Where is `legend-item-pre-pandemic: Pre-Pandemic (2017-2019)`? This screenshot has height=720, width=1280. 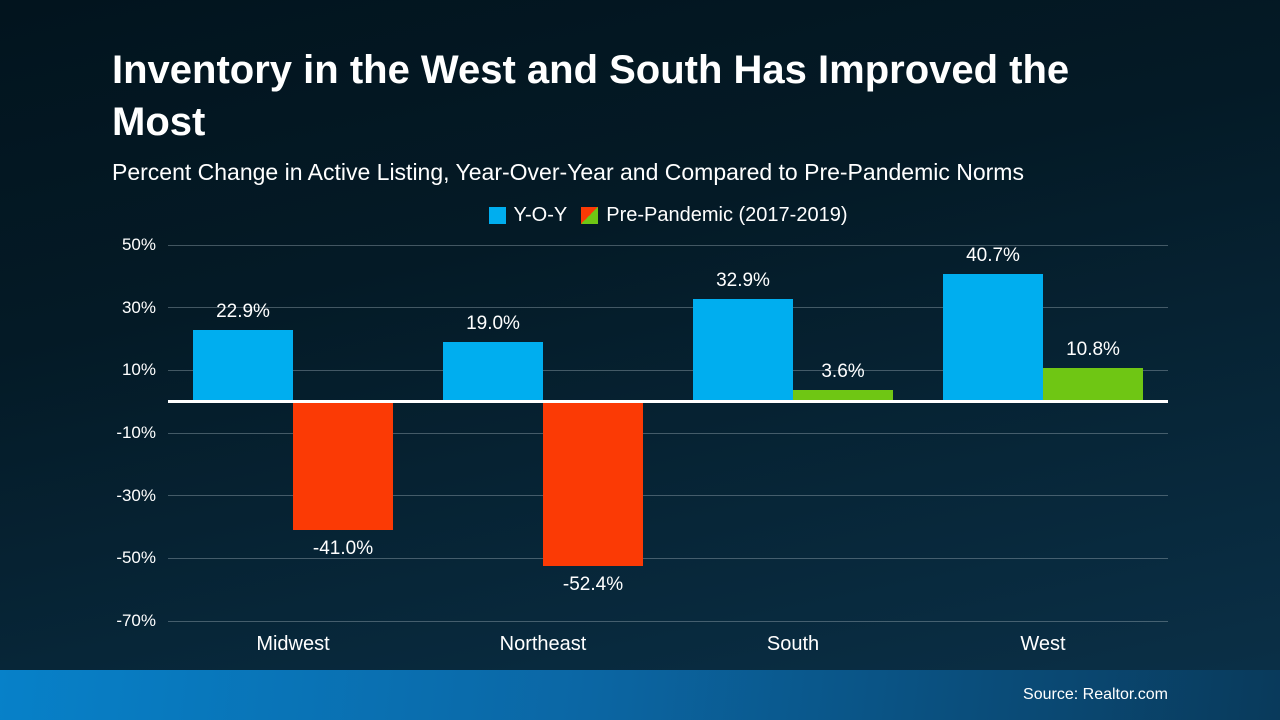 legend-item-pre-pandemic: Pre-Pandemic (2017-2019) is located at coordinates (714, 215).